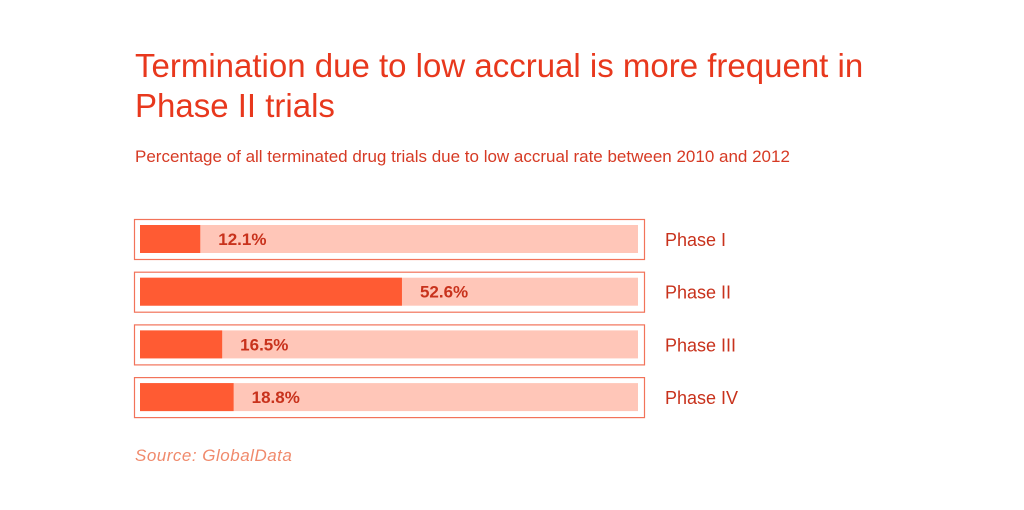 This screenshot has height=510, width=1024. I want to click on category-label: Phase II, so click(698, 293).